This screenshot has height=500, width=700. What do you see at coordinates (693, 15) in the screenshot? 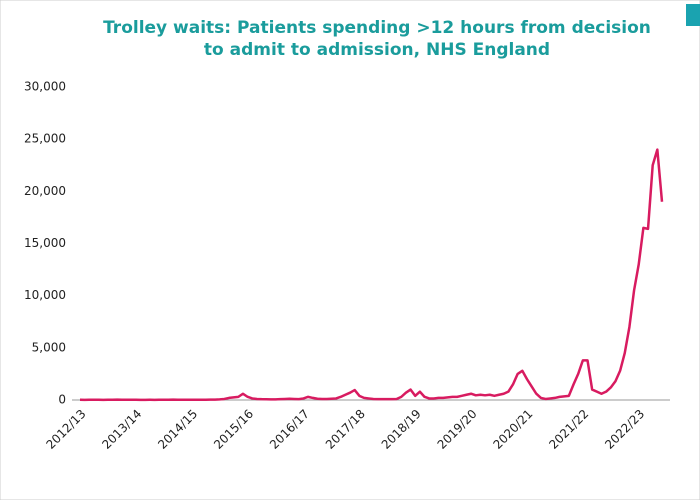
I see `corner-icon` at bounding box center [693, 15].